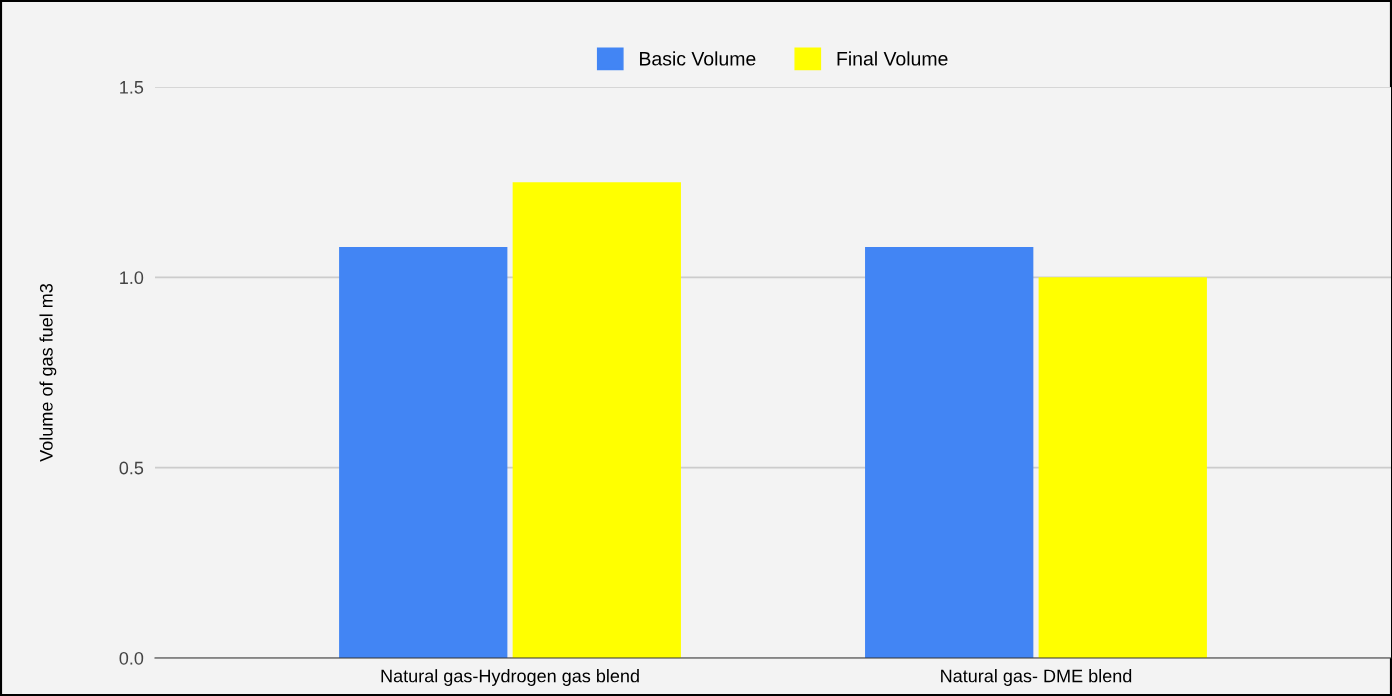 The height and width of the screenshot is (696, 1392). I want to click on y-tick-label: 1.5, so click(132, 87).